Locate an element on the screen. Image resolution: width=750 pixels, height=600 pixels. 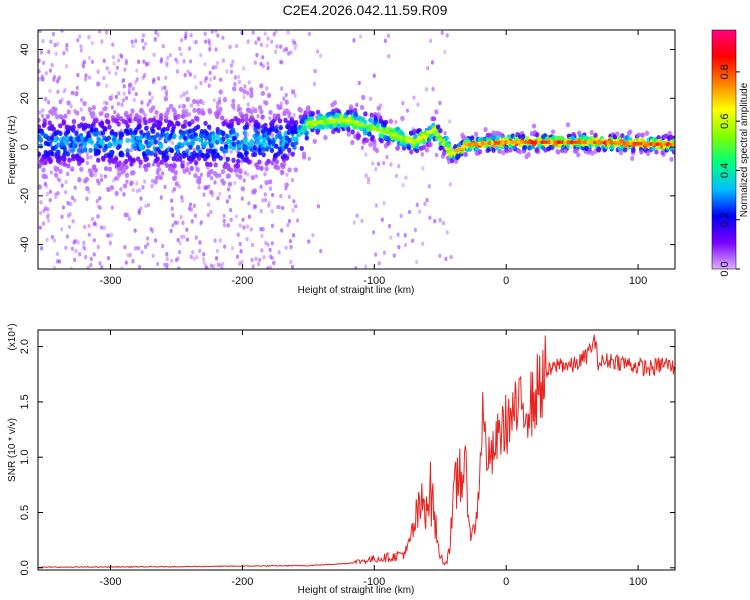
colorbar-label: Normalized spectral amplitude is located at coordinates (744, 149).